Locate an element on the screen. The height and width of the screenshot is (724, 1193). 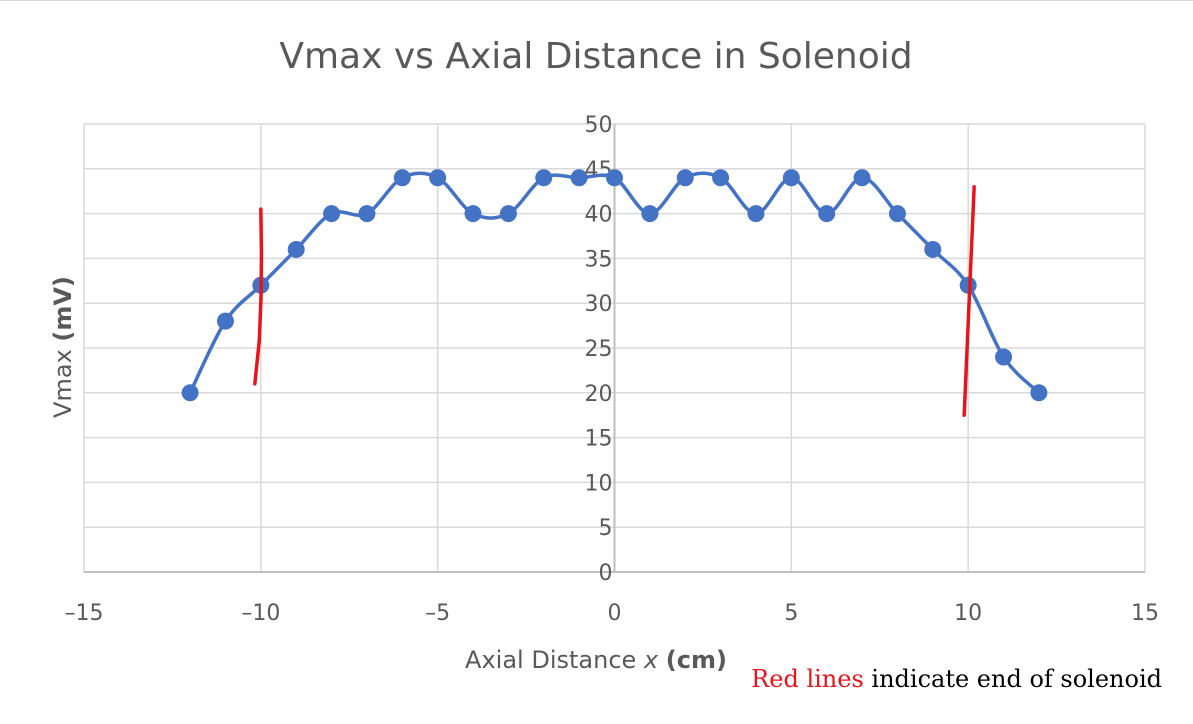
y-axis-title: Vmax (mV) is located at coordinates (63, 347).